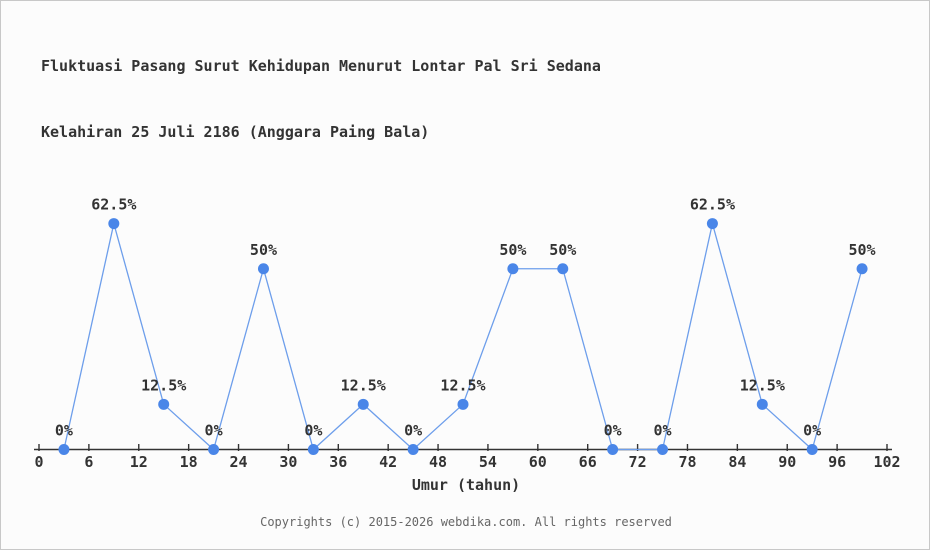 The height and width of the screenshot is (550, 930). Describe the element at coordinates (288, 462) in the screenshot. I see `x-axis-tick-label: 30` at that location.